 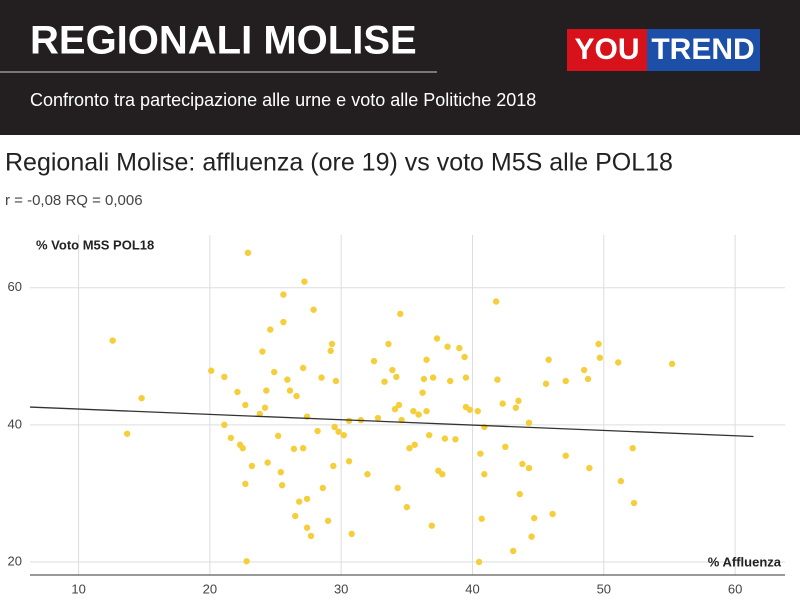 I want to click on x-tick-label: 40, so click(x=472, y=588).